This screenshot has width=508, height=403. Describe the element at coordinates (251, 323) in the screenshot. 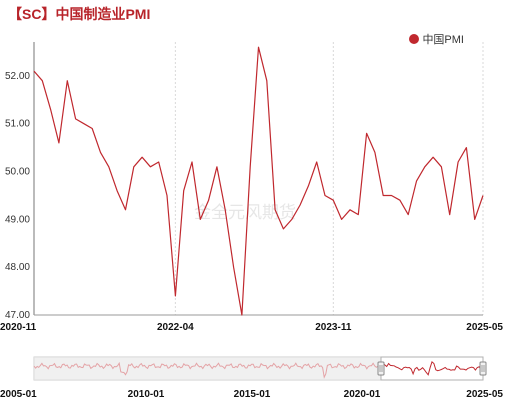

I see `x-axis: 2020-11 2022-04 2023-11 2025-05` at that location.